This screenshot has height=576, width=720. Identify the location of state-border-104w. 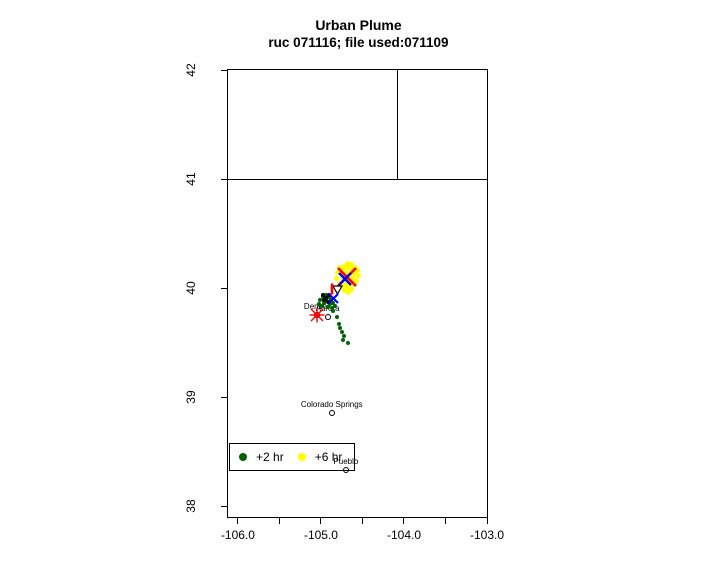
(397, 125).